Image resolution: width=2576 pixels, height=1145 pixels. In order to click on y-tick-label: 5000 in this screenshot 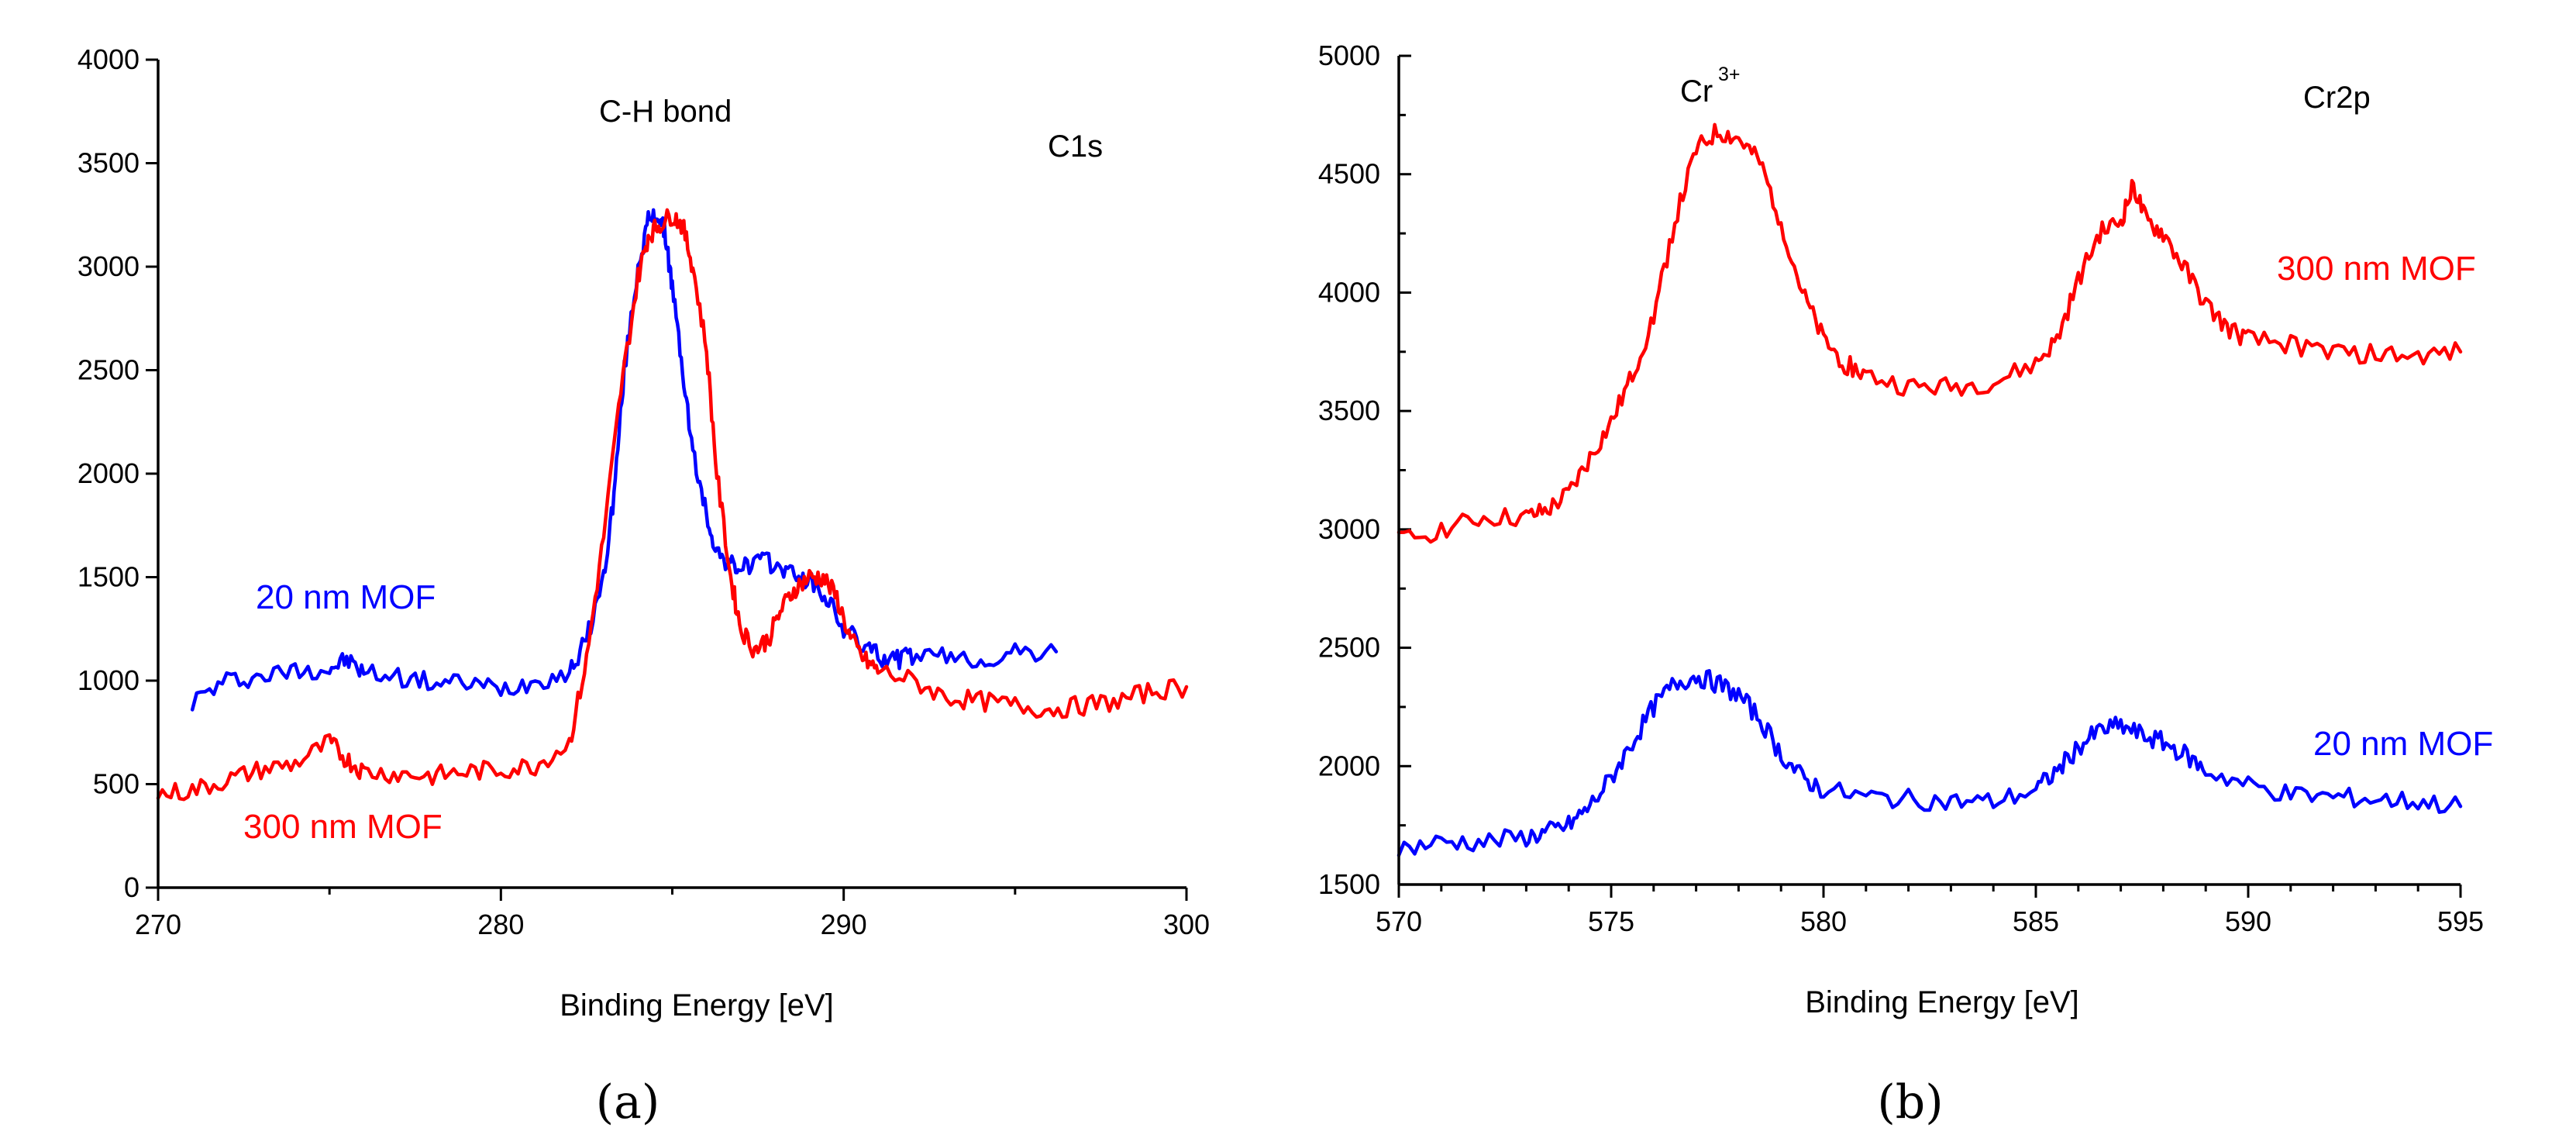, I will do `click(1349, 55)`.